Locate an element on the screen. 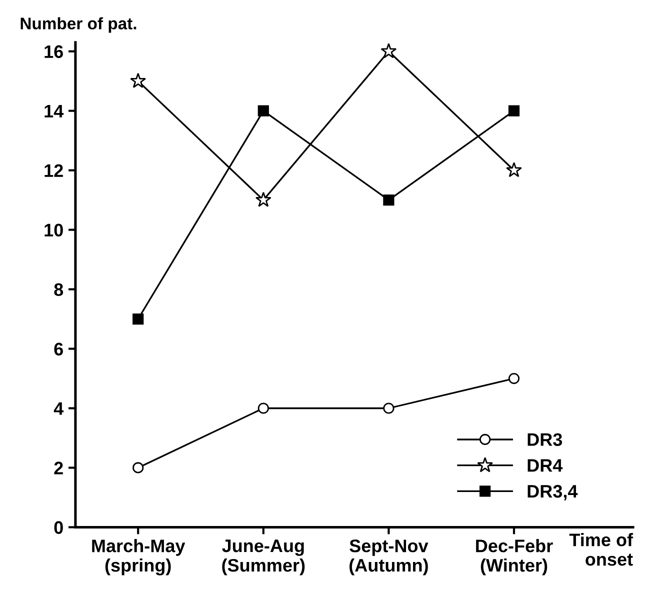 This screenshot has width=656, height=606. x-axis-title: Time of onset is located at coordinates (601, 549).